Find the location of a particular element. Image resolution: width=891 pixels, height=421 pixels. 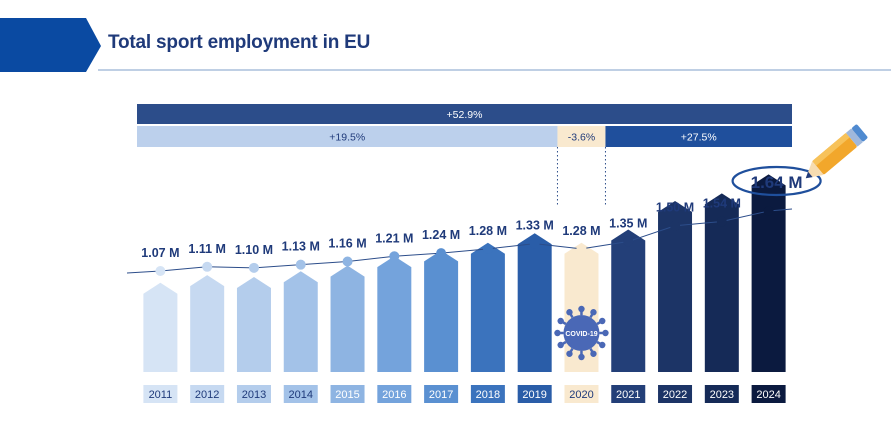

bar-2016 is located at coordinates (394, 314).